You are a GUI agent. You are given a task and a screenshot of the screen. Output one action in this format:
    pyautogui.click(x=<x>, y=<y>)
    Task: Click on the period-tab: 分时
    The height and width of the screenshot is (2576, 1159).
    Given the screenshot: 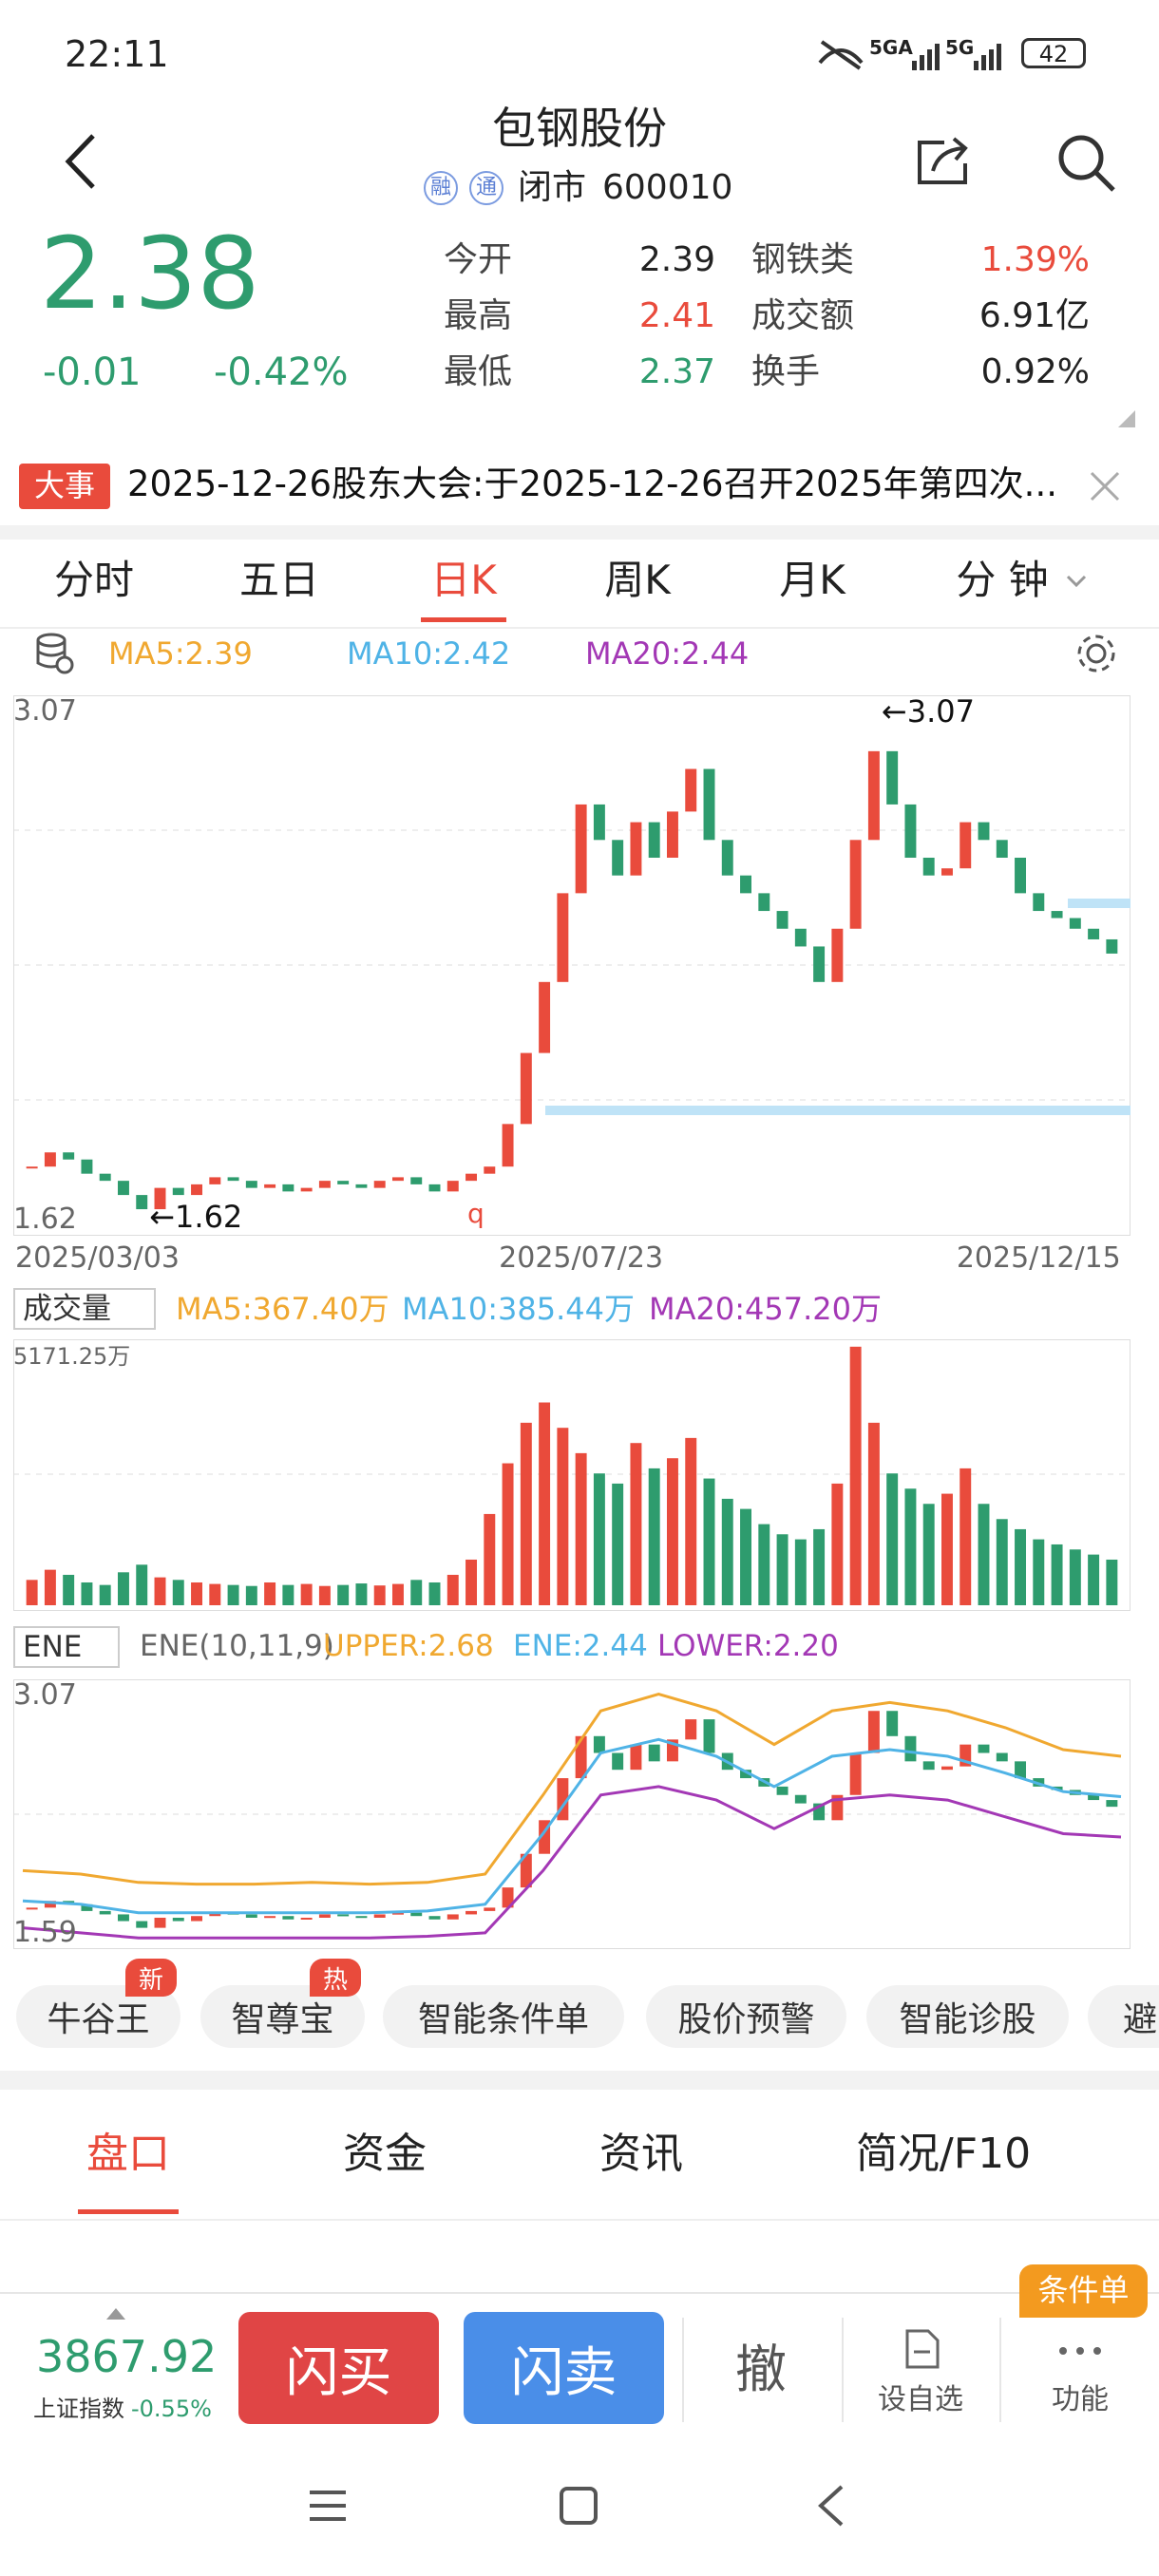 What is the action you would take?
    pyautogui.click(x=93, y=580)
    